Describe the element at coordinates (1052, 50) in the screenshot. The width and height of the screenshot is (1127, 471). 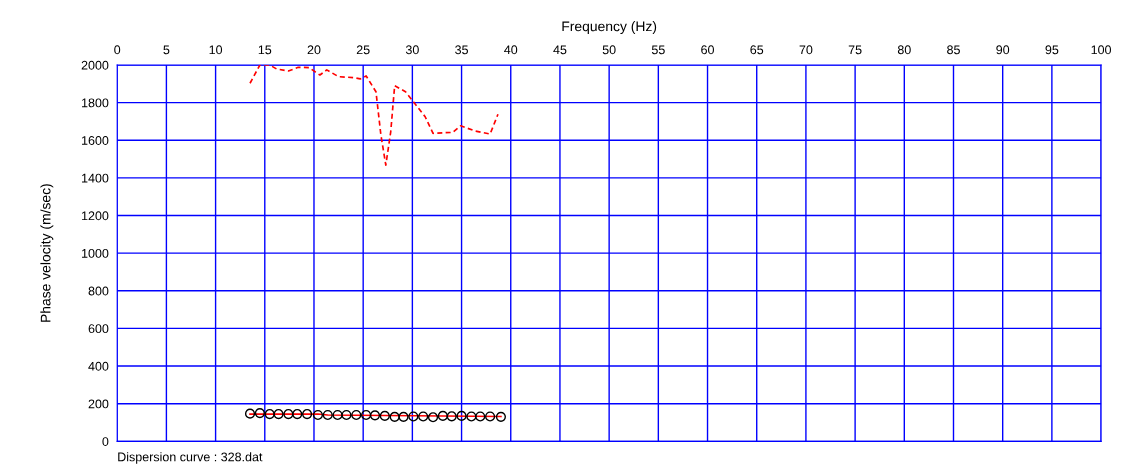
I see `x-tick-label: 95` at that location.